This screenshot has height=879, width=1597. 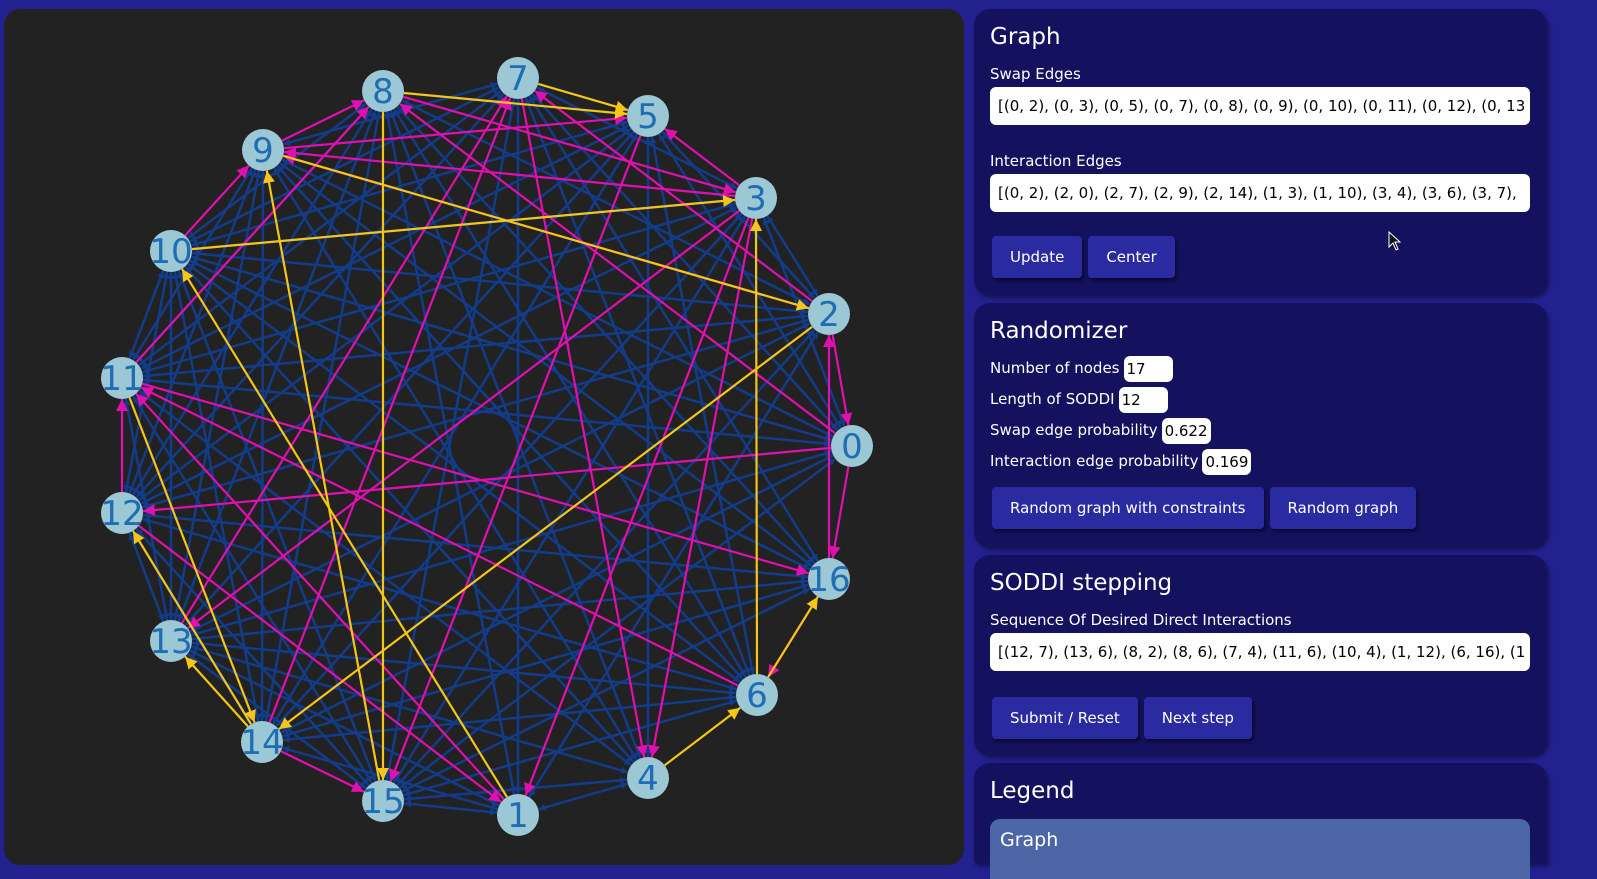 I want to click on submit-reset-button: Submit / Reset, so click(x=1065, y=718).